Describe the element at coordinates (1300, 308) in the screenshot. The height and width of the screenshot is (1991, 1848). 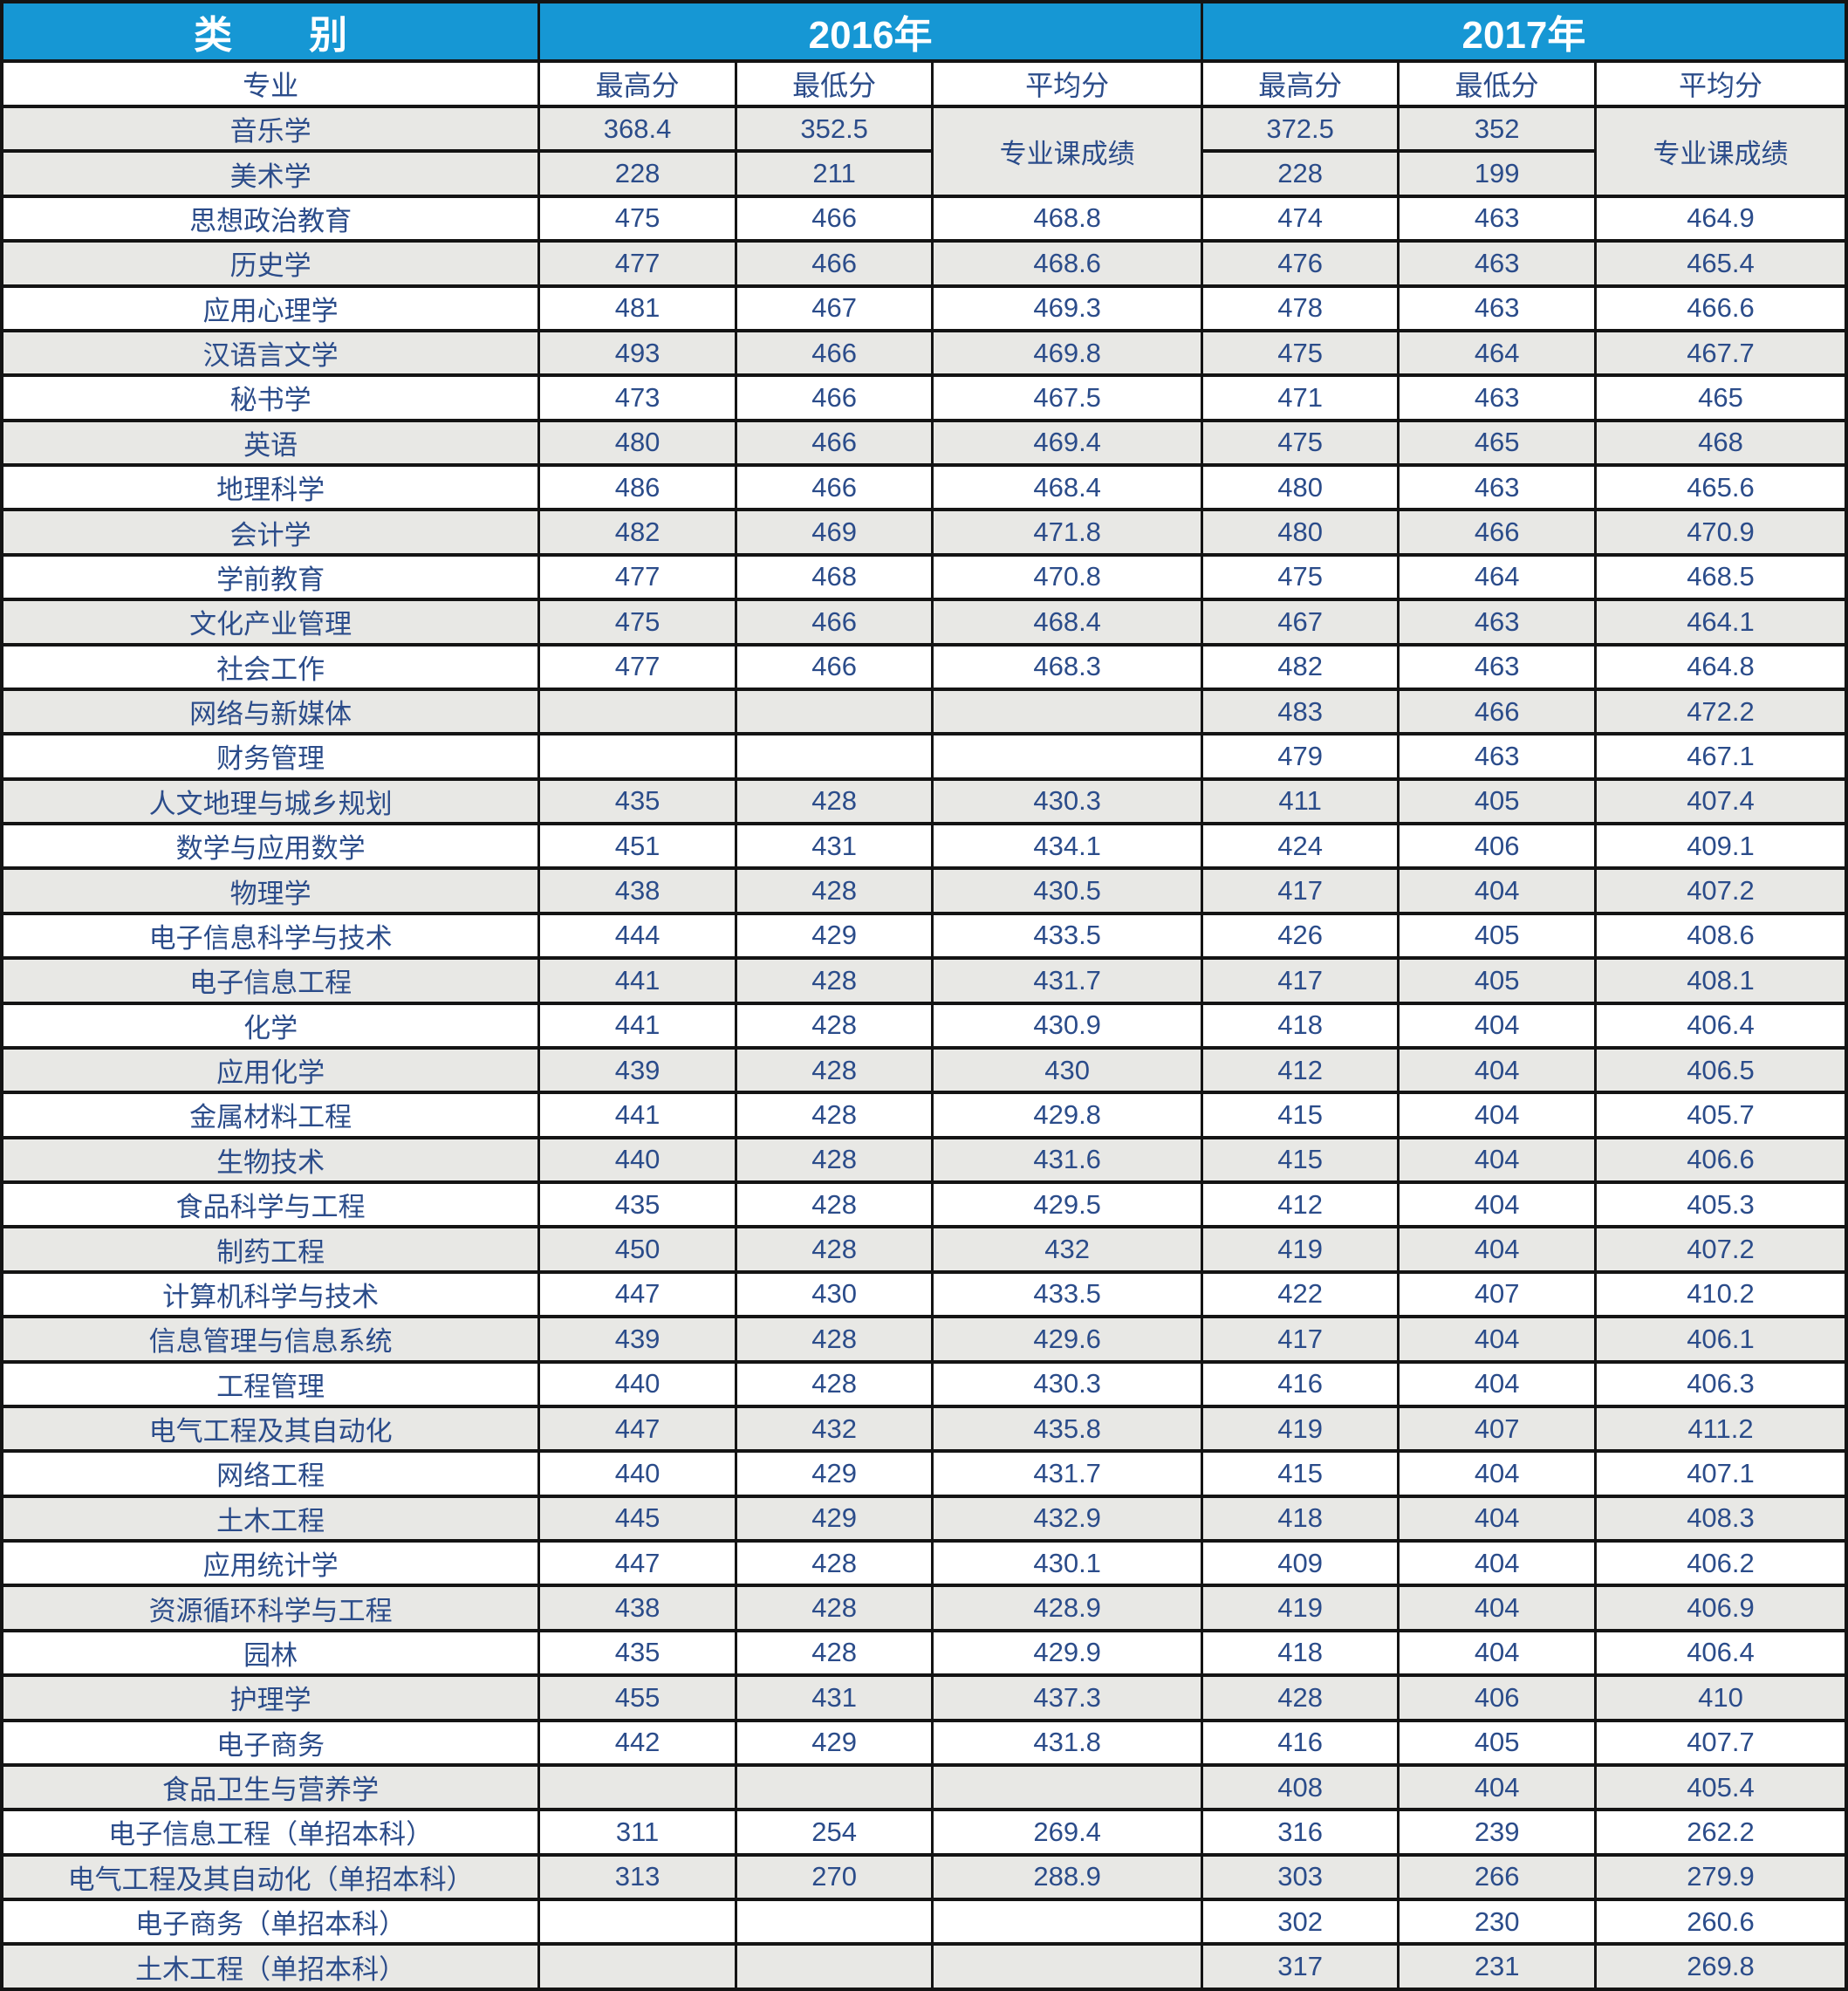
I see `score-cell: 478` at that location.